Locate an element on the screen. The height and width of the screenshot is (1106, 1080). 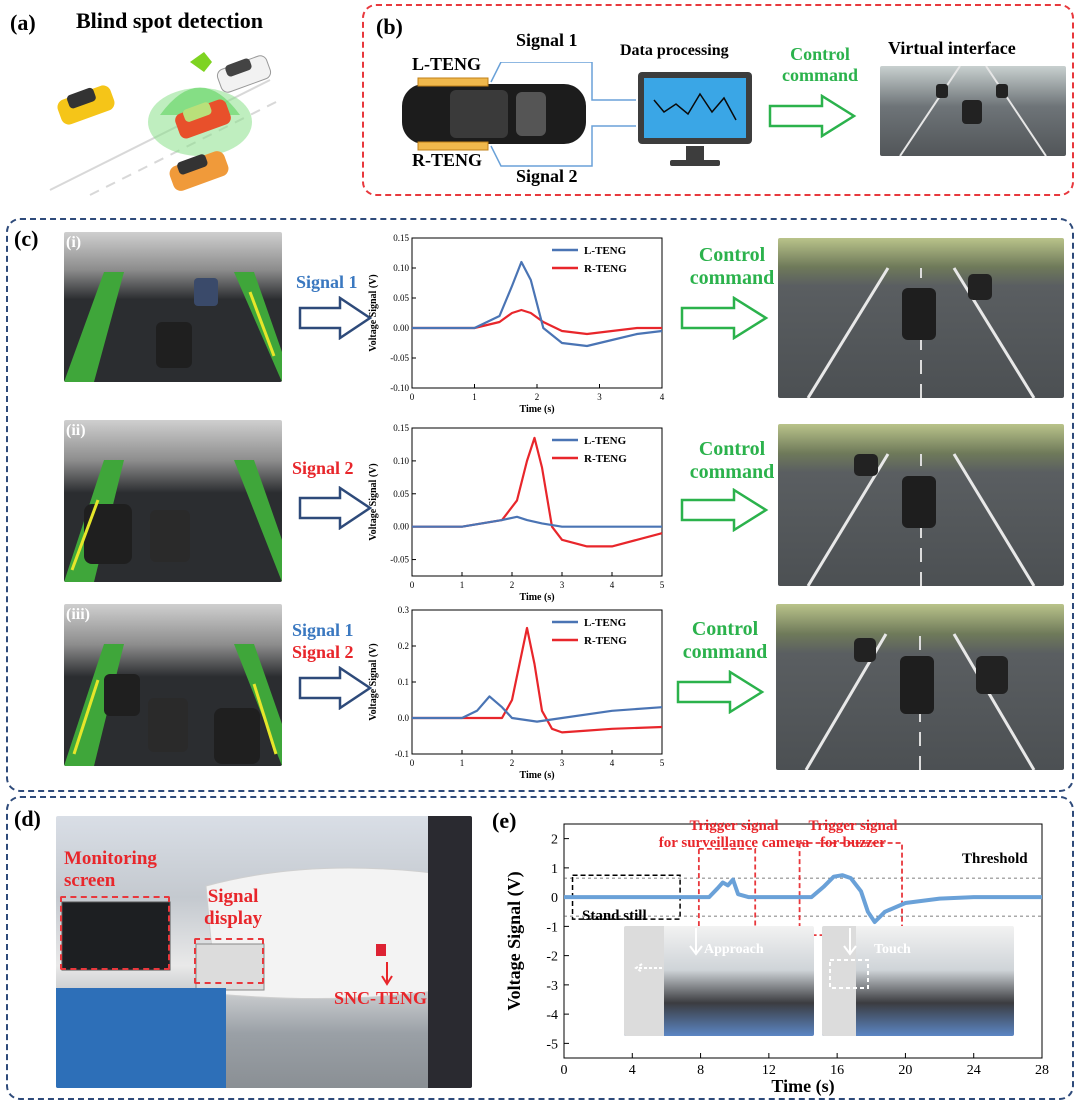
car-topview is located at coordinates (519, 114).